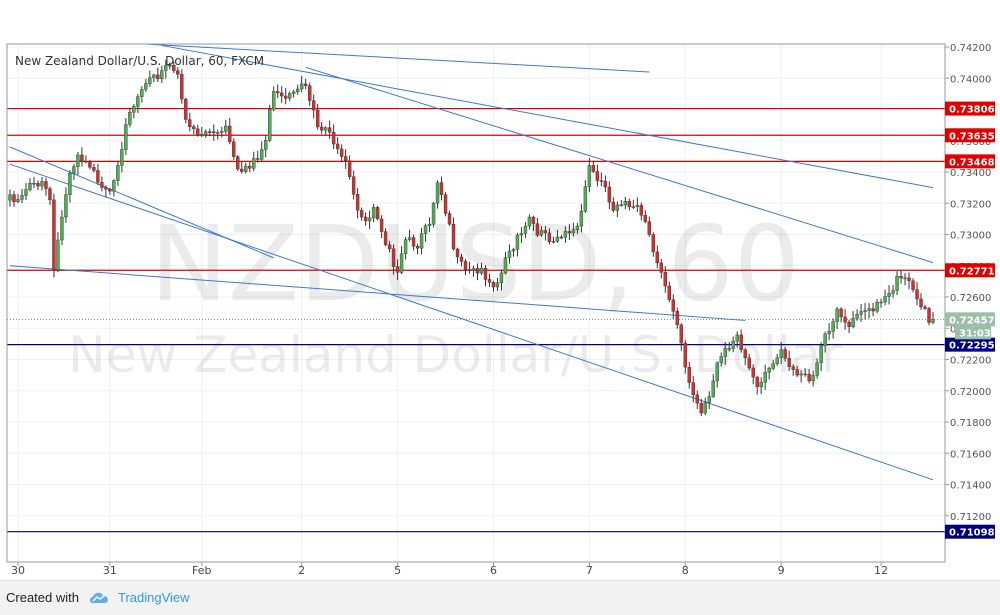 The width and height of the screenshot is (1000, 615). I want to click on watermark-symbol: NZDUSD, 60, so click(475, 264).